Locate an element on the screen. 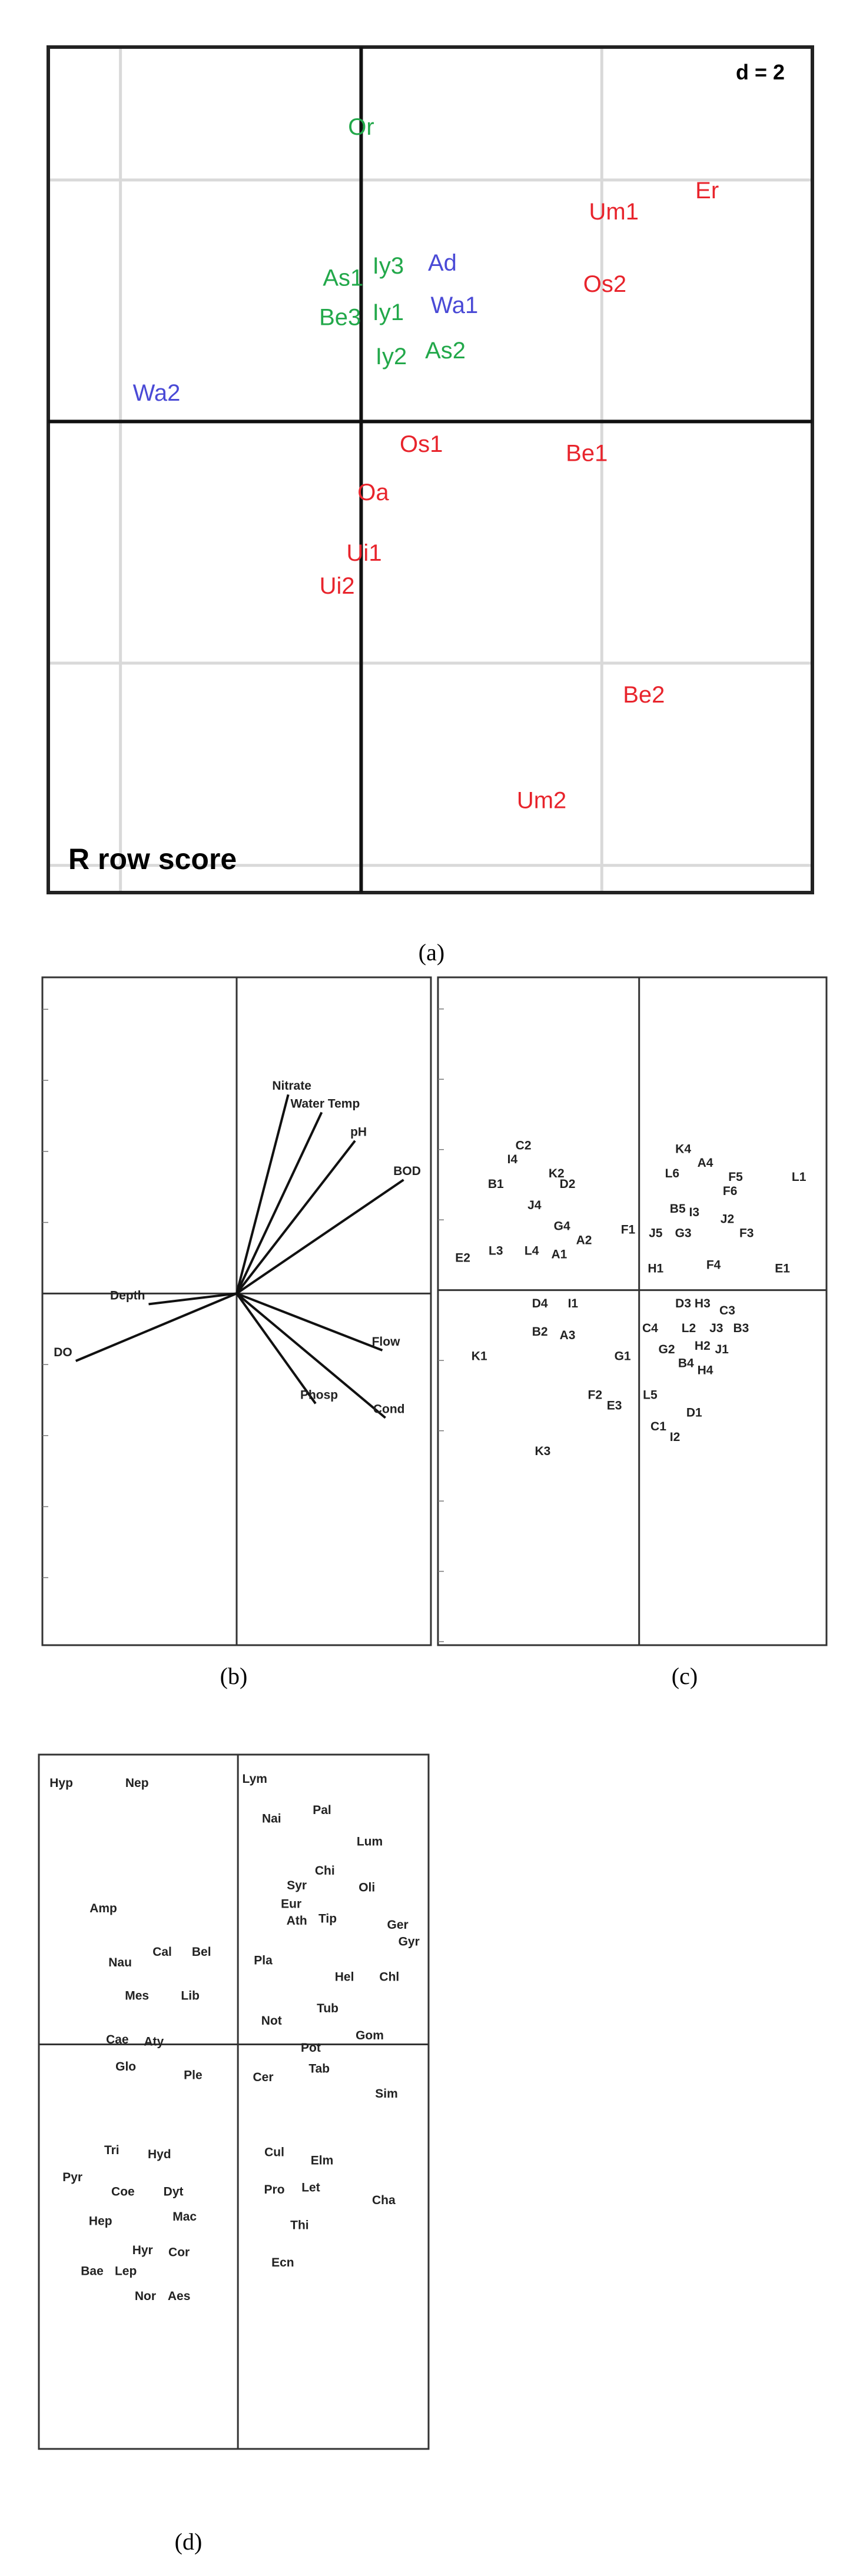 The width and height of the screenshot is (863, 2576). sample-label: C2 is located at coordinates (524, 1145).